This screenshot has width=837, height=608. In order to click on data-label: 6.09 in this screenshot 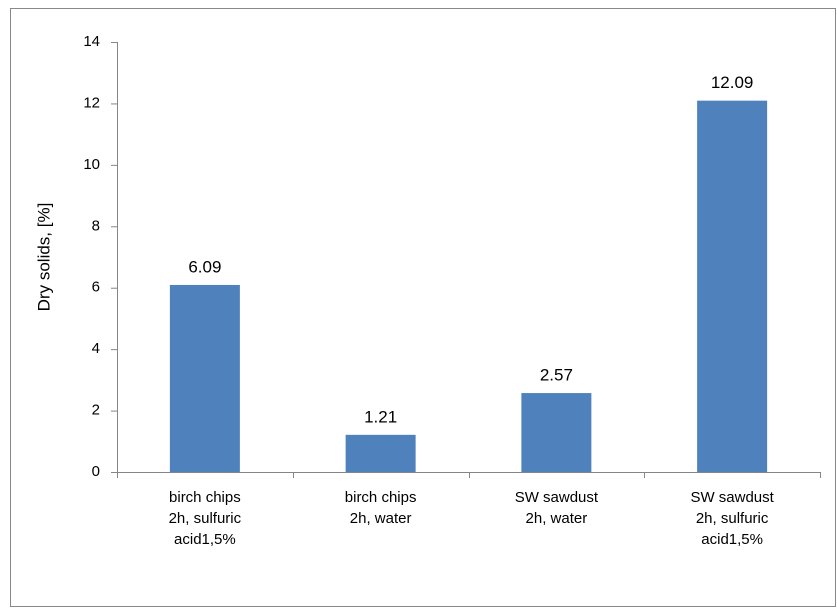, I will do `click(204, 266)`.